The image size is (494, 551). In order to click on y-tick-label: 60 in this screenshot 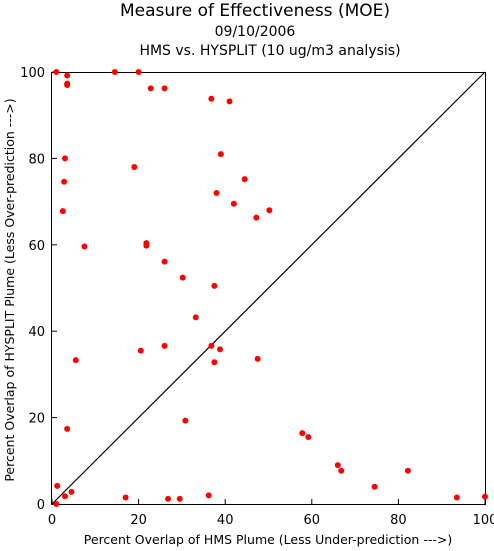, I will do `click(36, 246)`.